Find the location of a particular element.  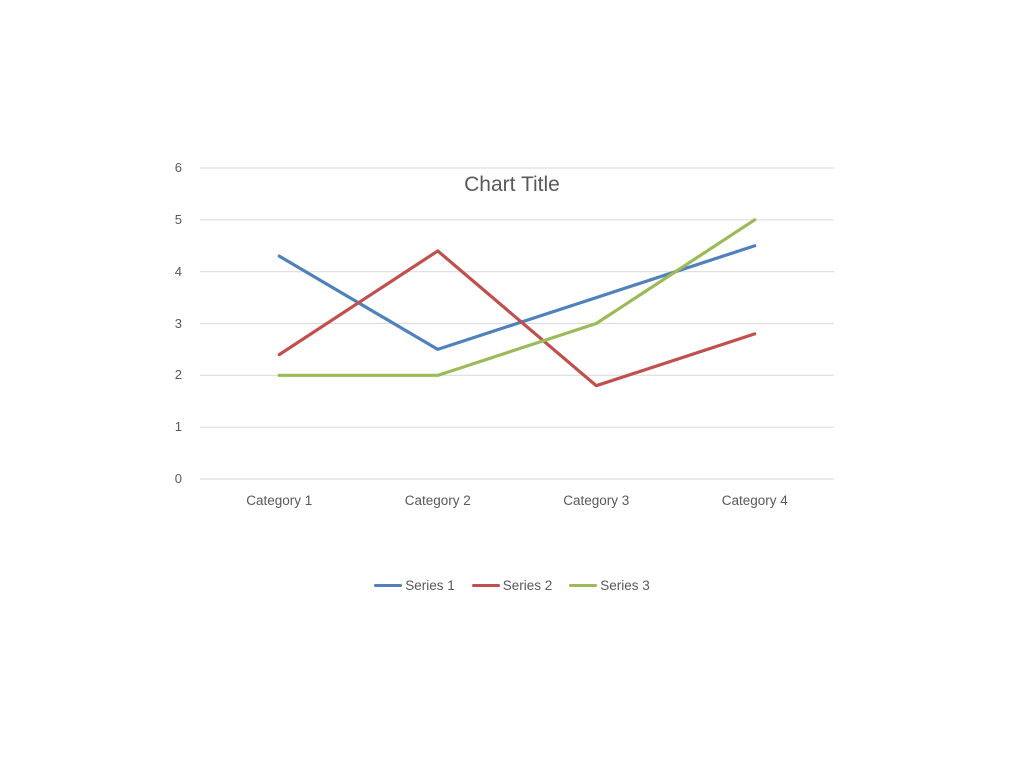

legend-label: Series 3 is located at coordinates (625, 585).